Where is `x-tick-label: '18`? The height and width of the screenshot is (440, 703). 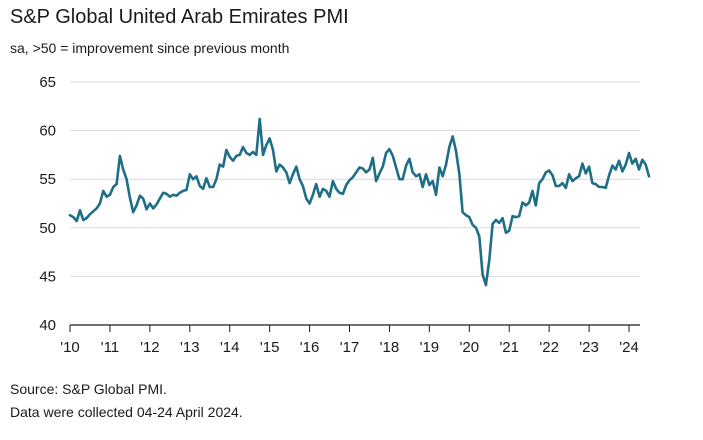 x-tick-label: '18 is located at coordinates (390, 347).